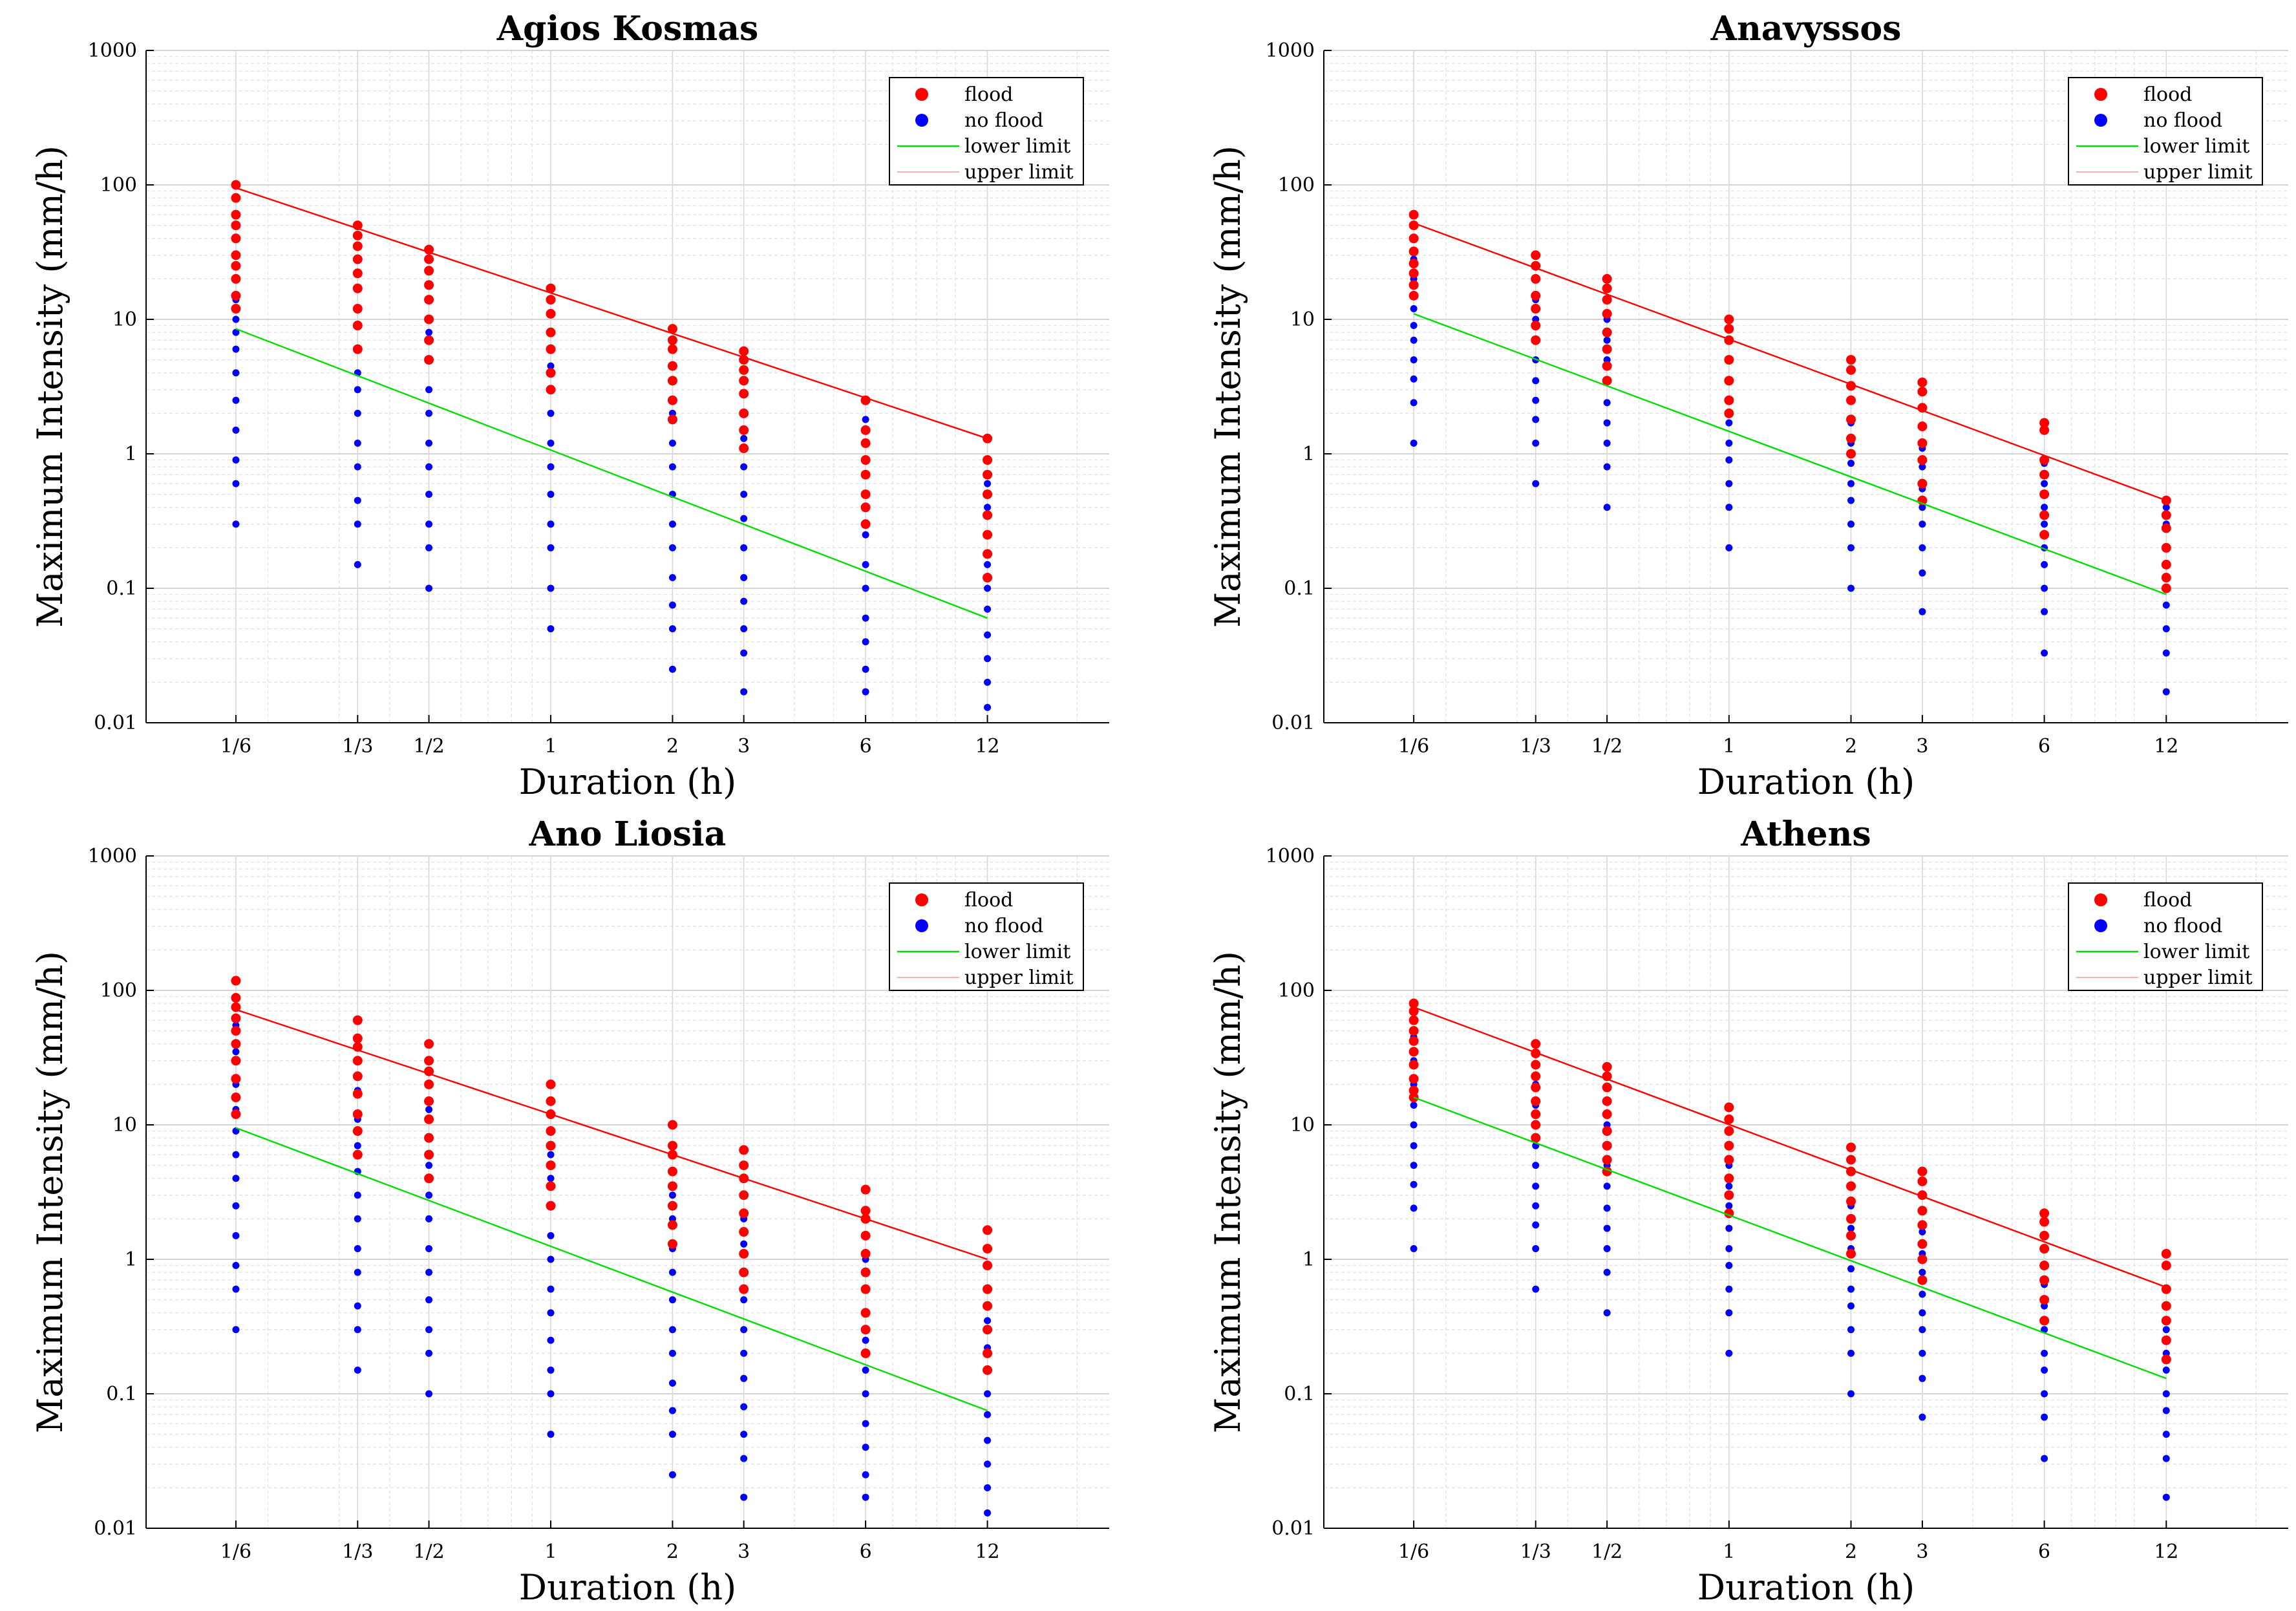 The image size is (2296, 1611). What do you see at coordinates (744, 746) in the screenshot?
I see `x-tick-label: 3` at bounding box center [744, 746].